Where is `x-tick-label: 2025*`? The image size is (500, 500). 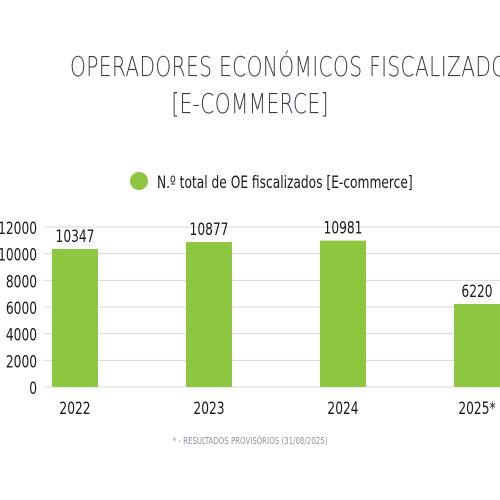
x-tick-label: 2025* is located at coordinates (476, 409).